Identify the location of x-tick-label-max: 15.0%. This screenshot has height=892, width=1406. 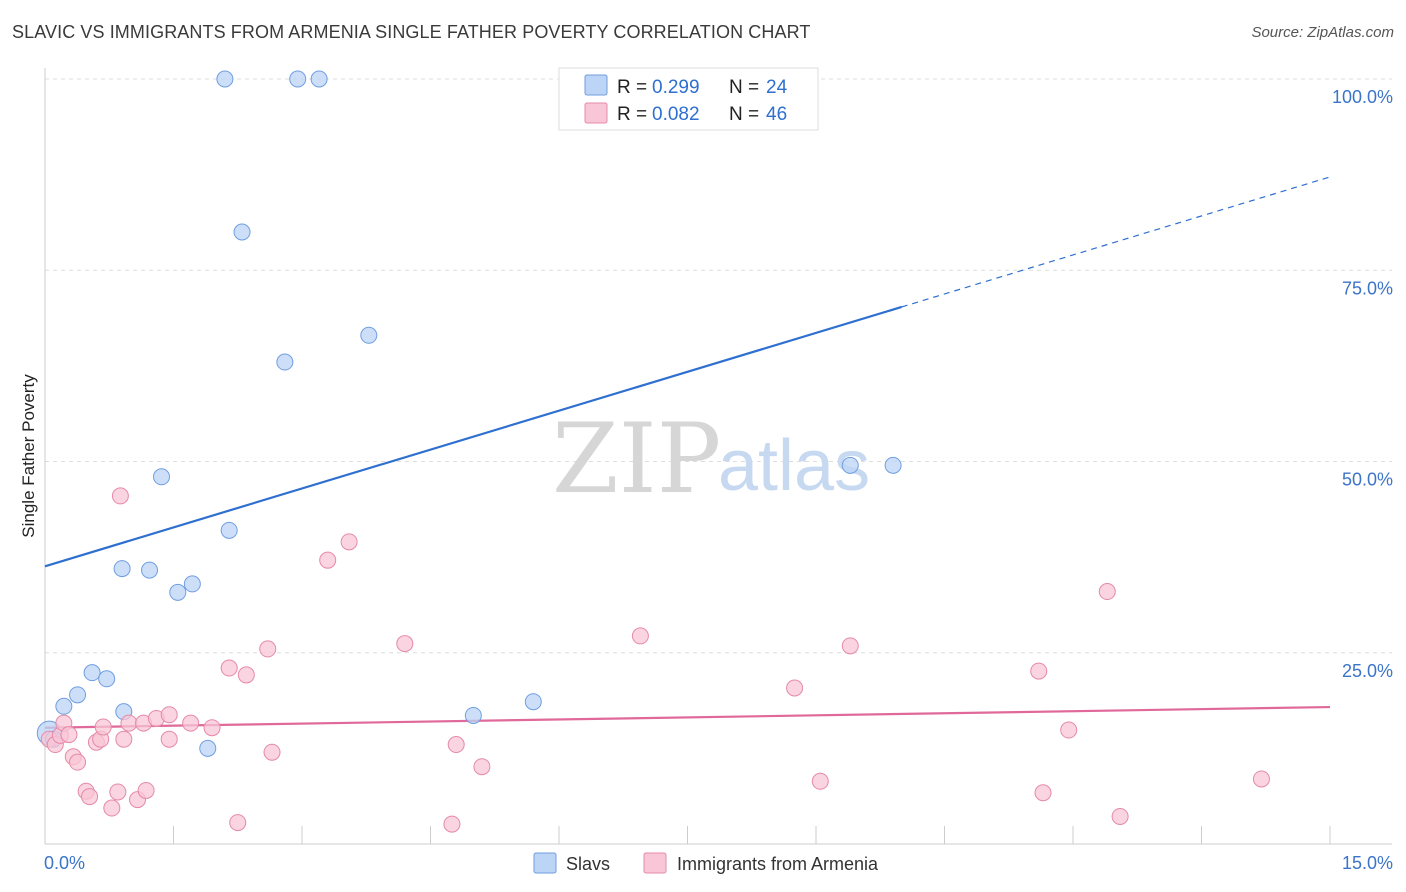
(1367, 863).